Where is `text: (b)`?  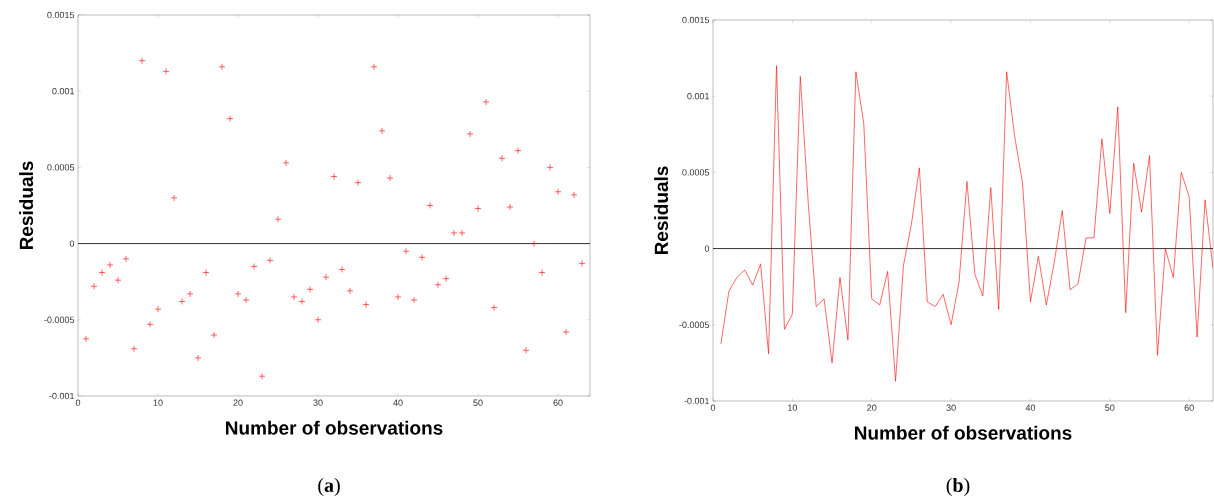
text: (b) is located at coordinates (958, 487).